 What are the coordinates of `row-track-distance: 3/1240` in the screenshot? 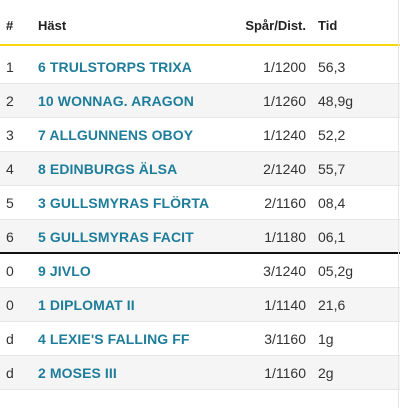 It's located at (284, 271).